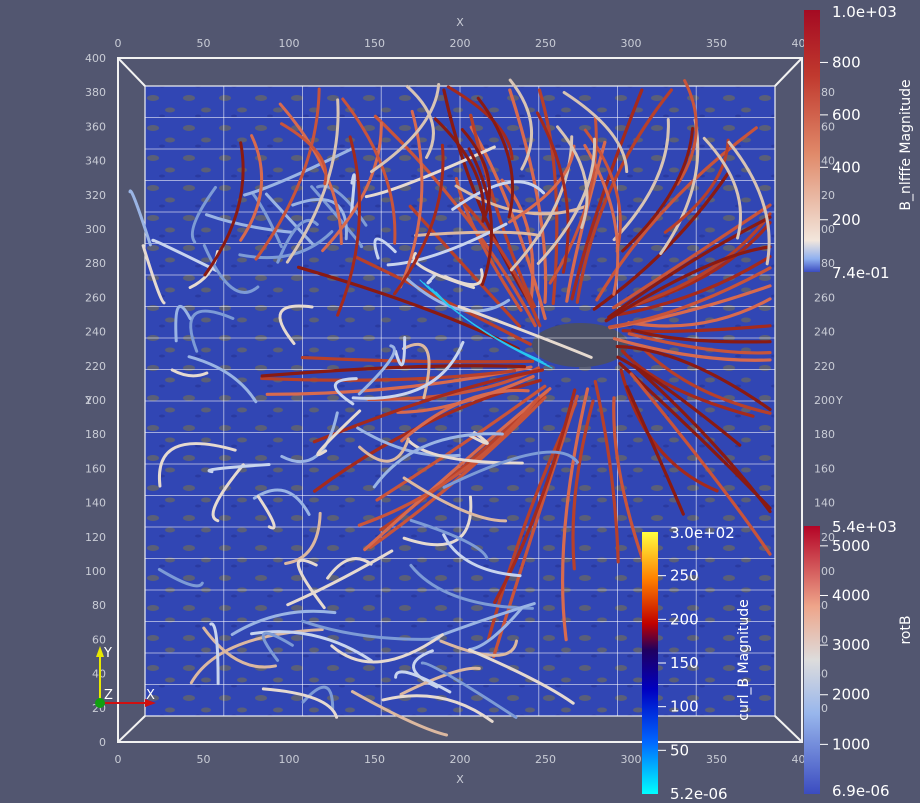  I want to click on colorbar-rotb-tick: 1000, so click(851, 744).